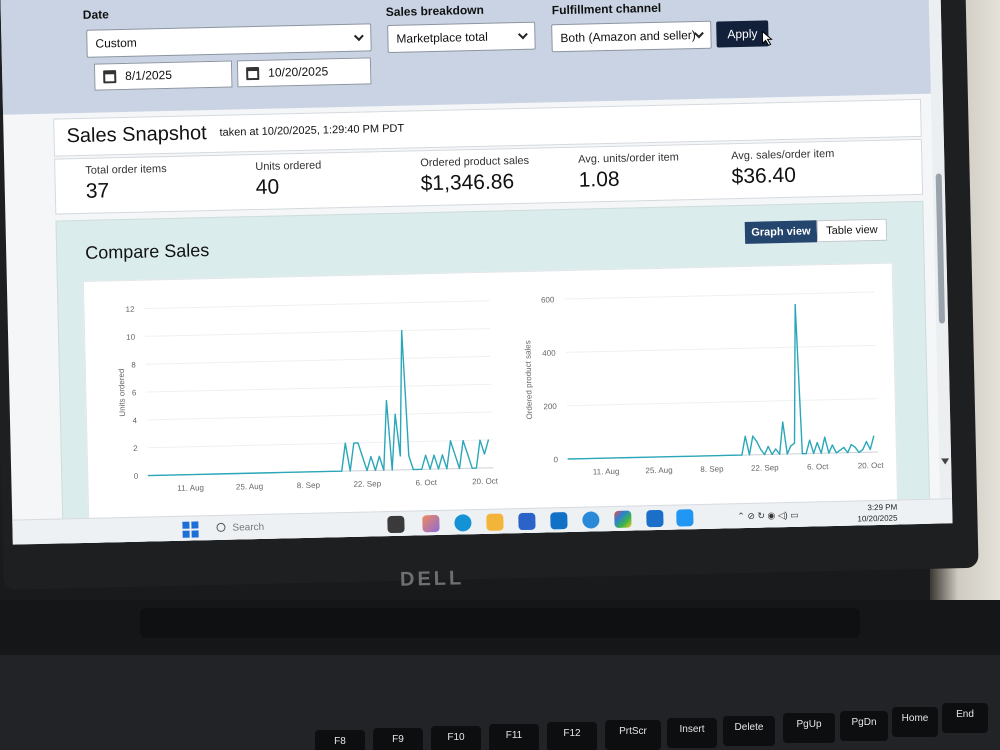 The width and height of the screenshot is (1000, 750). Describe the element at coordinates (358, 36) in the screenshot. I see `chevron-down-icon` at that location.